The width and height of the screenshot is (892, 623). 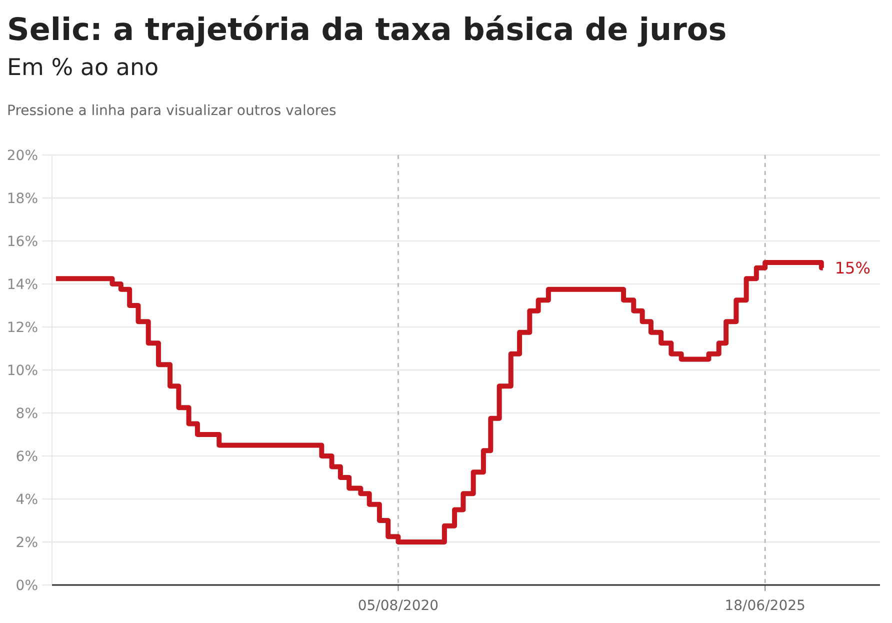 What do you see at coordinates (398, 606) in the screenshot?
I see `x-tick-label: 05/08/2020` at bounding box center [398, 606].